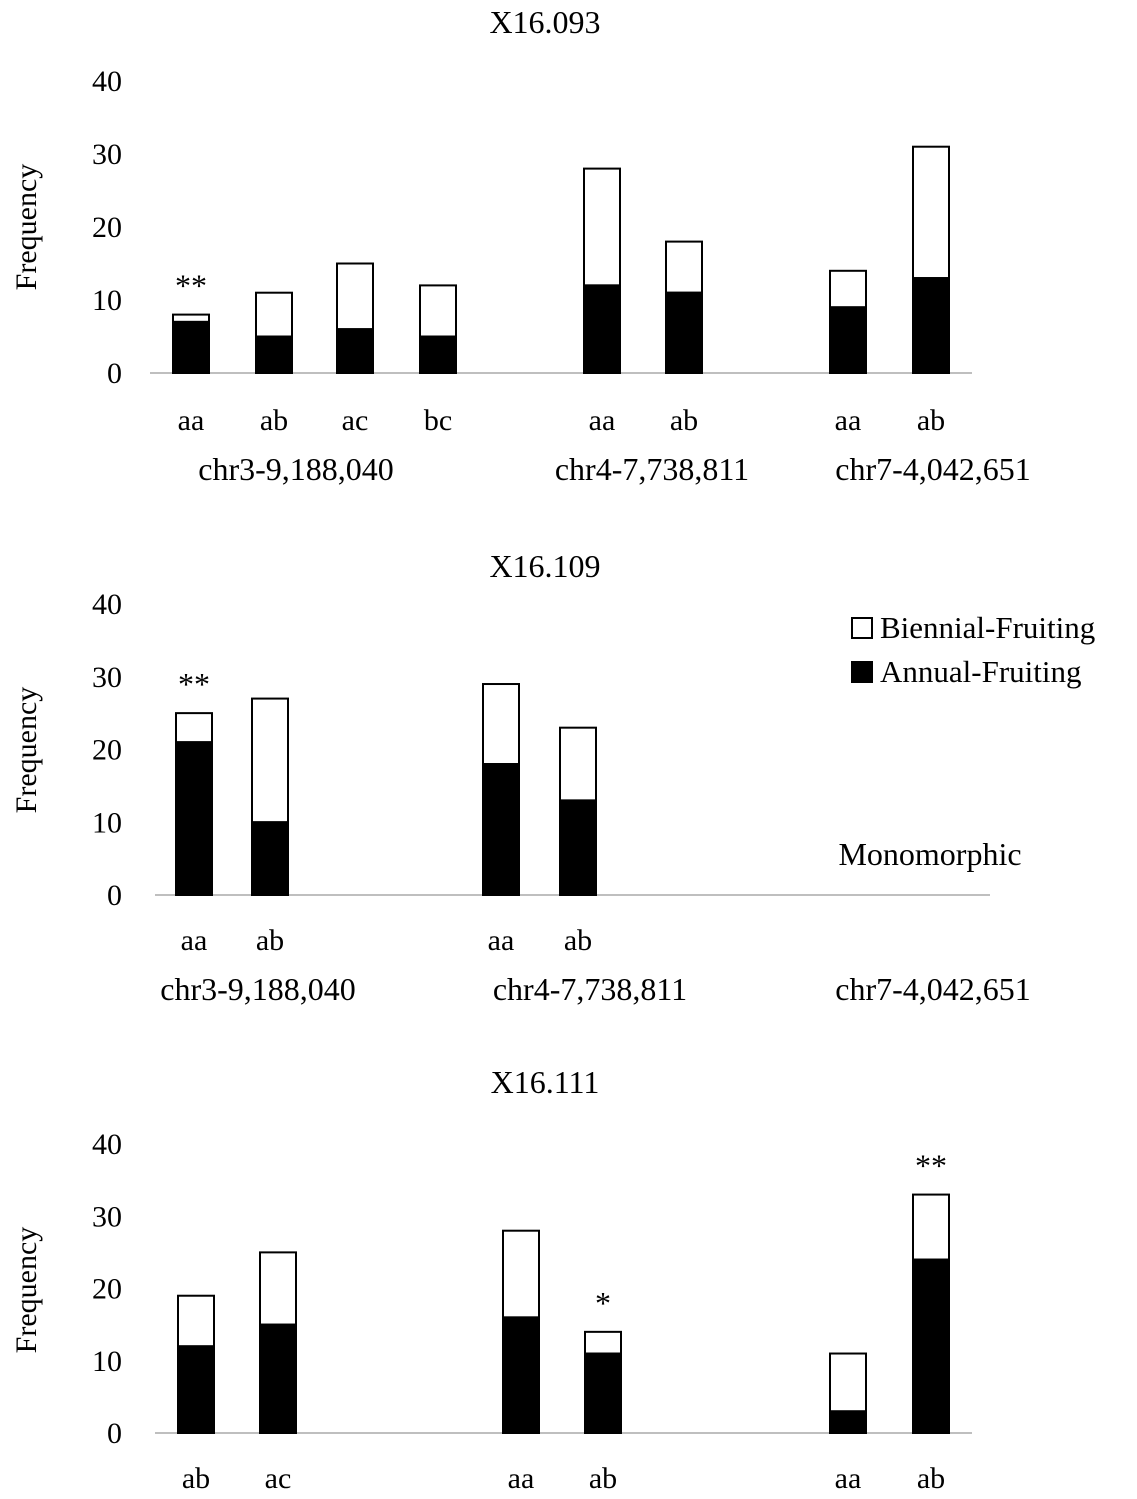 Image resolution: width=1137 pixels, height=1499 pixels. What do you see at coordinates (929, 854) in the screenshot?
I see `group-note: Monomorphic` at bounding box center [929, 854].